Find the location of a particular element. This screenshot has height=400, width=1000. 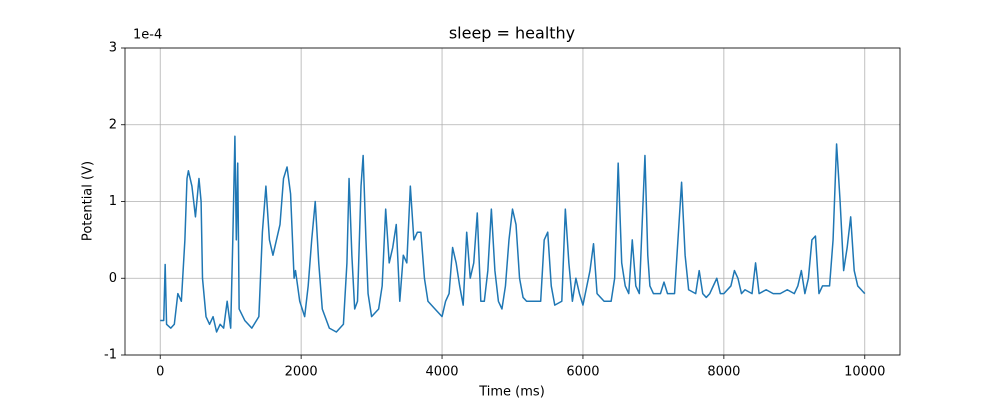

y-axis-label: Potential (V) is located at coordinates (88, 201).